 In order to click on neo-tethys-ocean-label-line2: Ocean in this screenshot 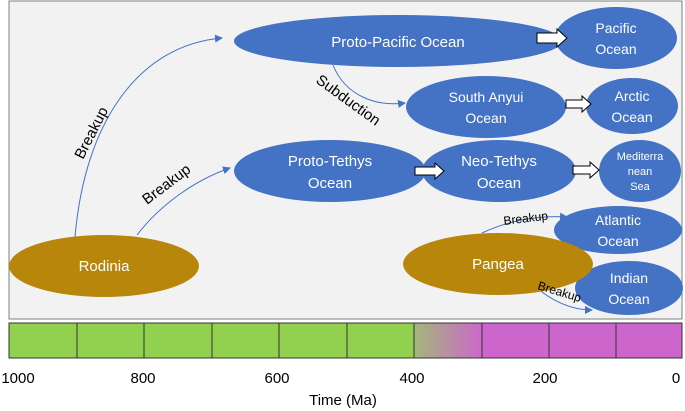, I will do `click(499, 183)`.